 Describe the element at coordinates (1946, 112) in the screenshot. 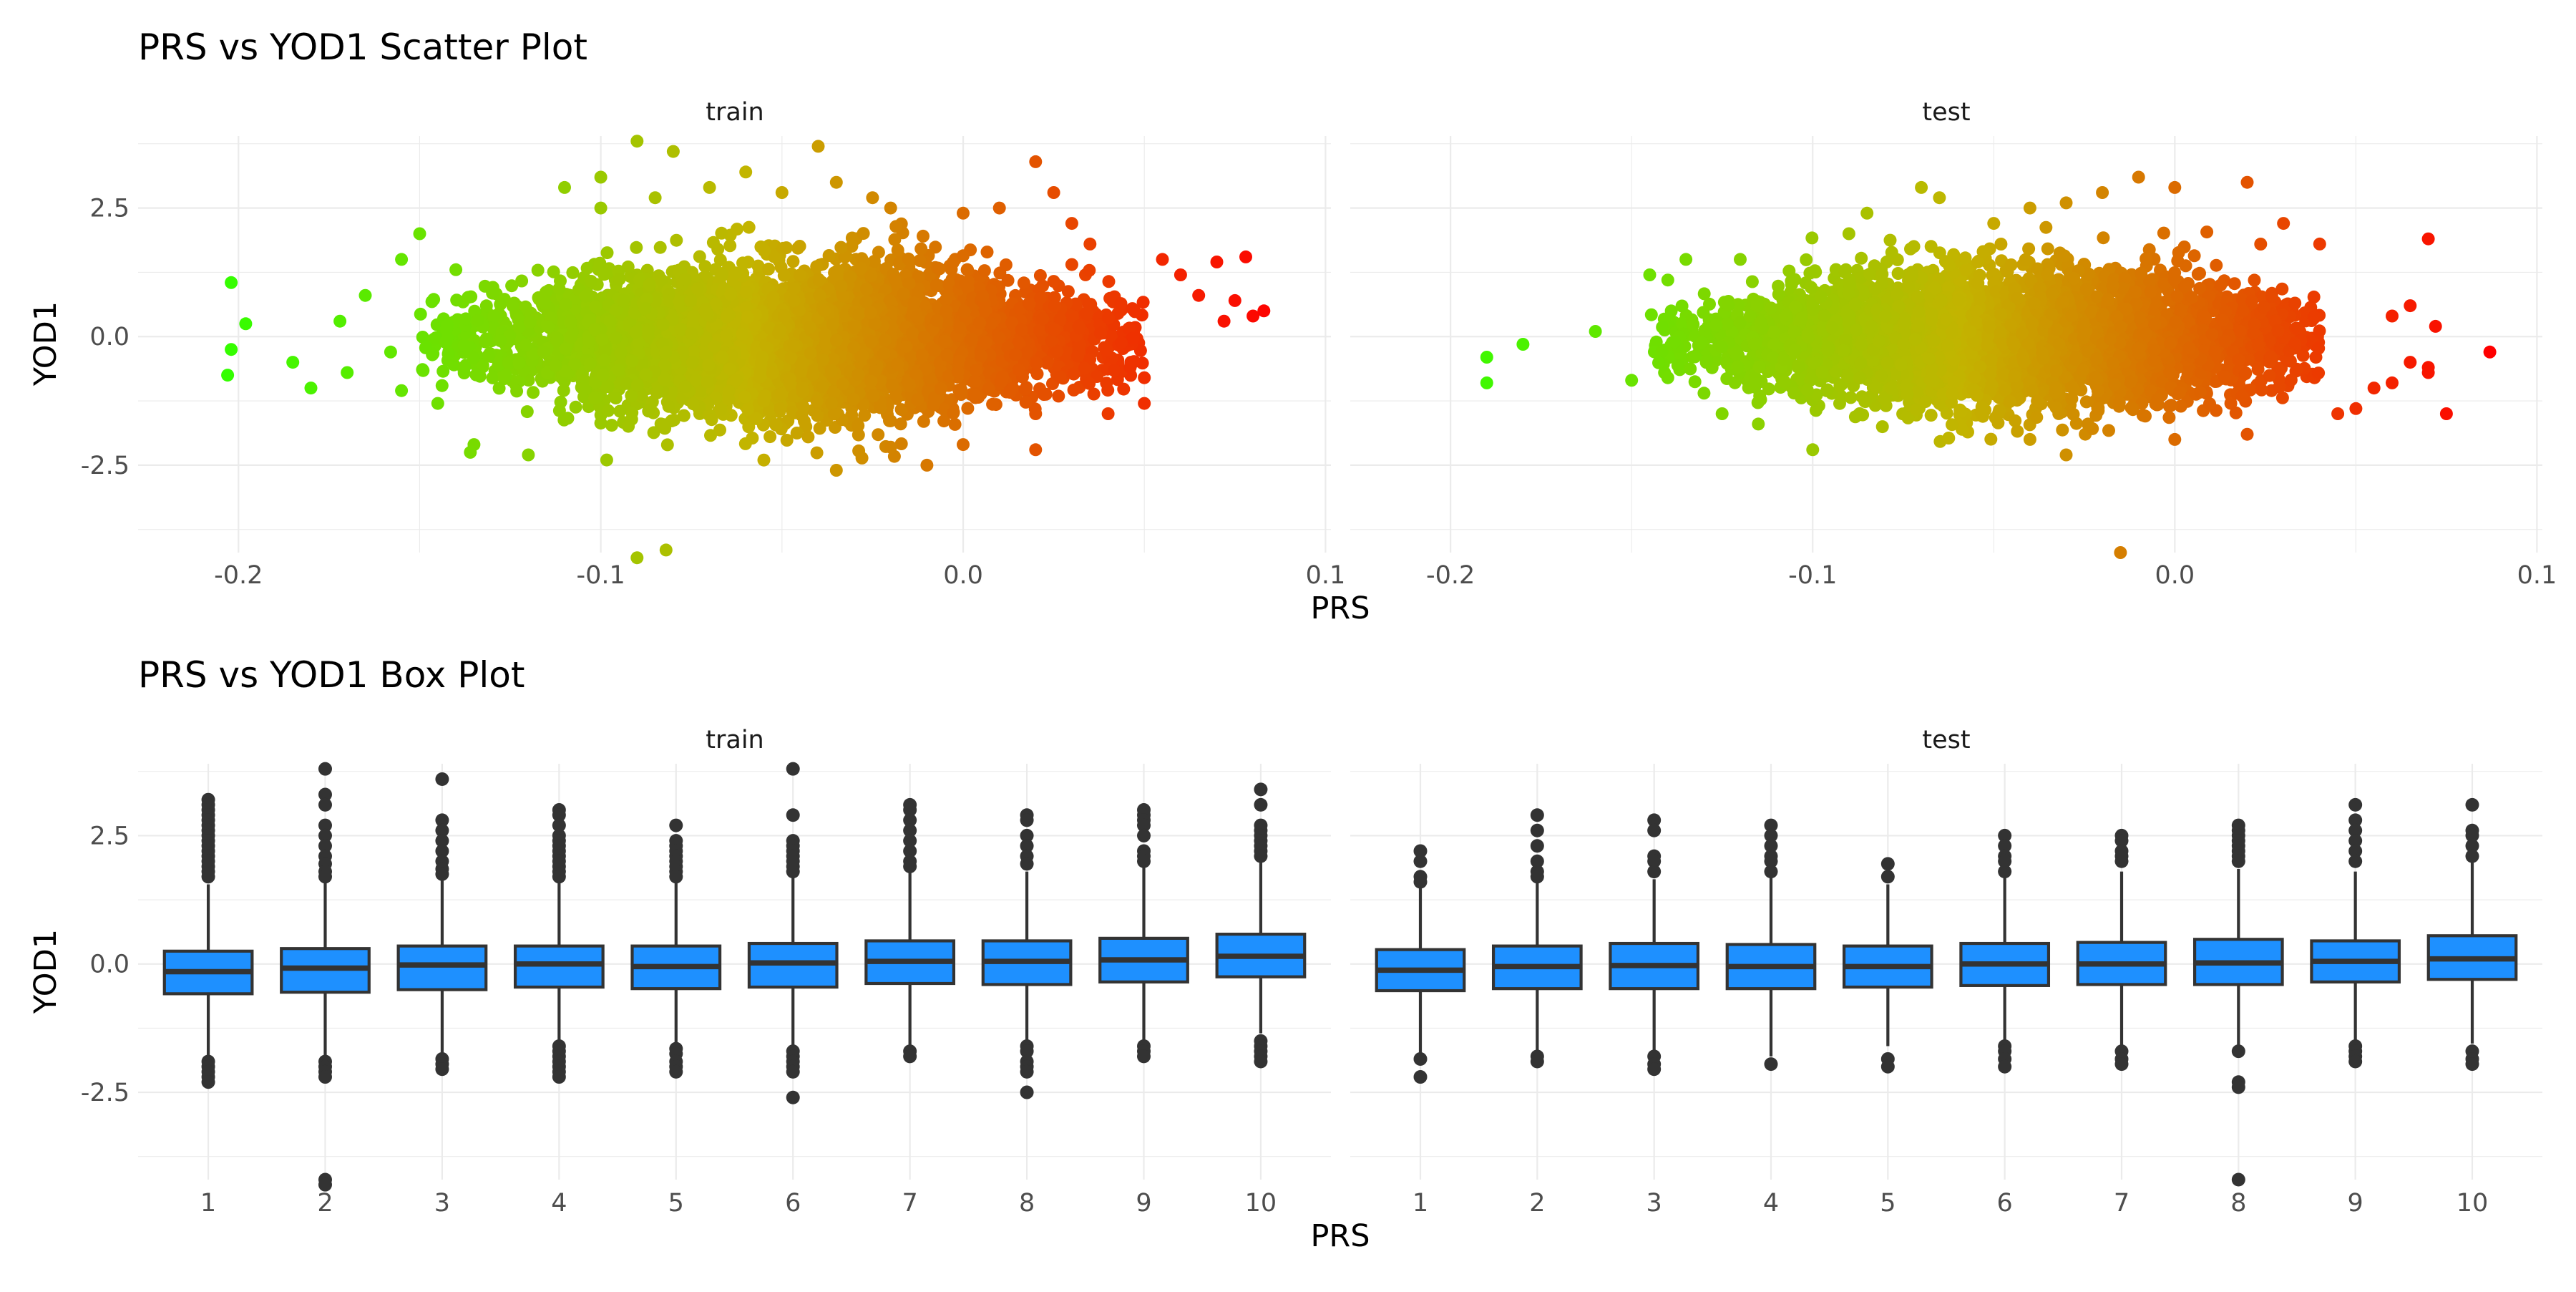

I see `scatter-strip-test: test` at that location.